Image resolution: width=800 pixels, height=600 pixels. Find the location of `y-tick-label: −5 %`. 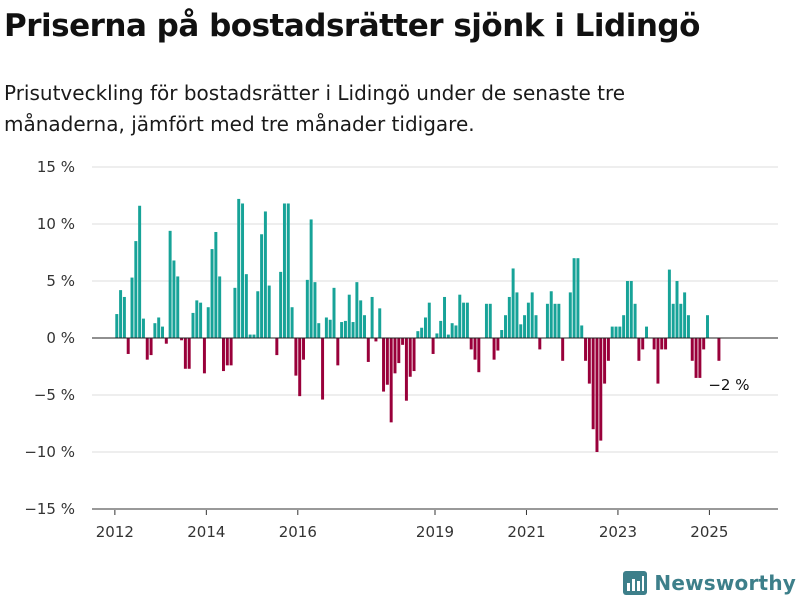

y-tick-label: −5 % is located at coordinates (54, 395).